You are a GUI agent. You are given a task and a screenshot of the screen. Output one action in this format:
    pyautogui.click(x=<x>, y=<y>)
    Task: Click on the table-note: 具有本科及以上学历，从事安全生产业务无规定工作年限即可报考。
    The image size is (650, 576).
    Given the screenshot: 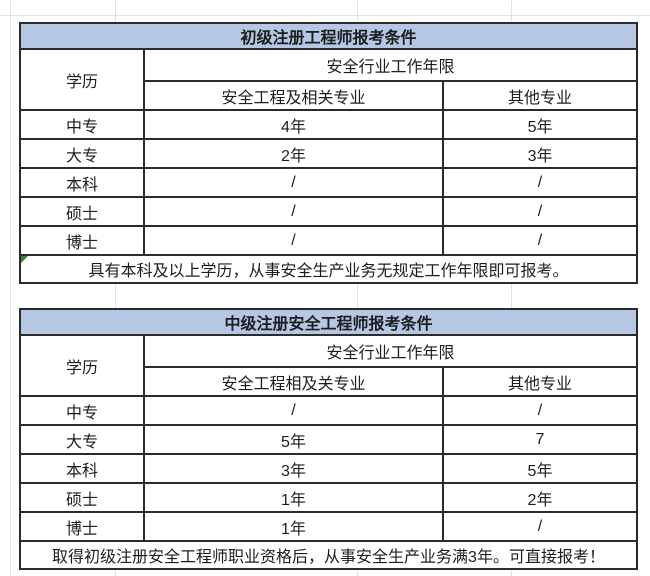 What is the action you would take?
    pyautogui.click(x=328, y=269)
    